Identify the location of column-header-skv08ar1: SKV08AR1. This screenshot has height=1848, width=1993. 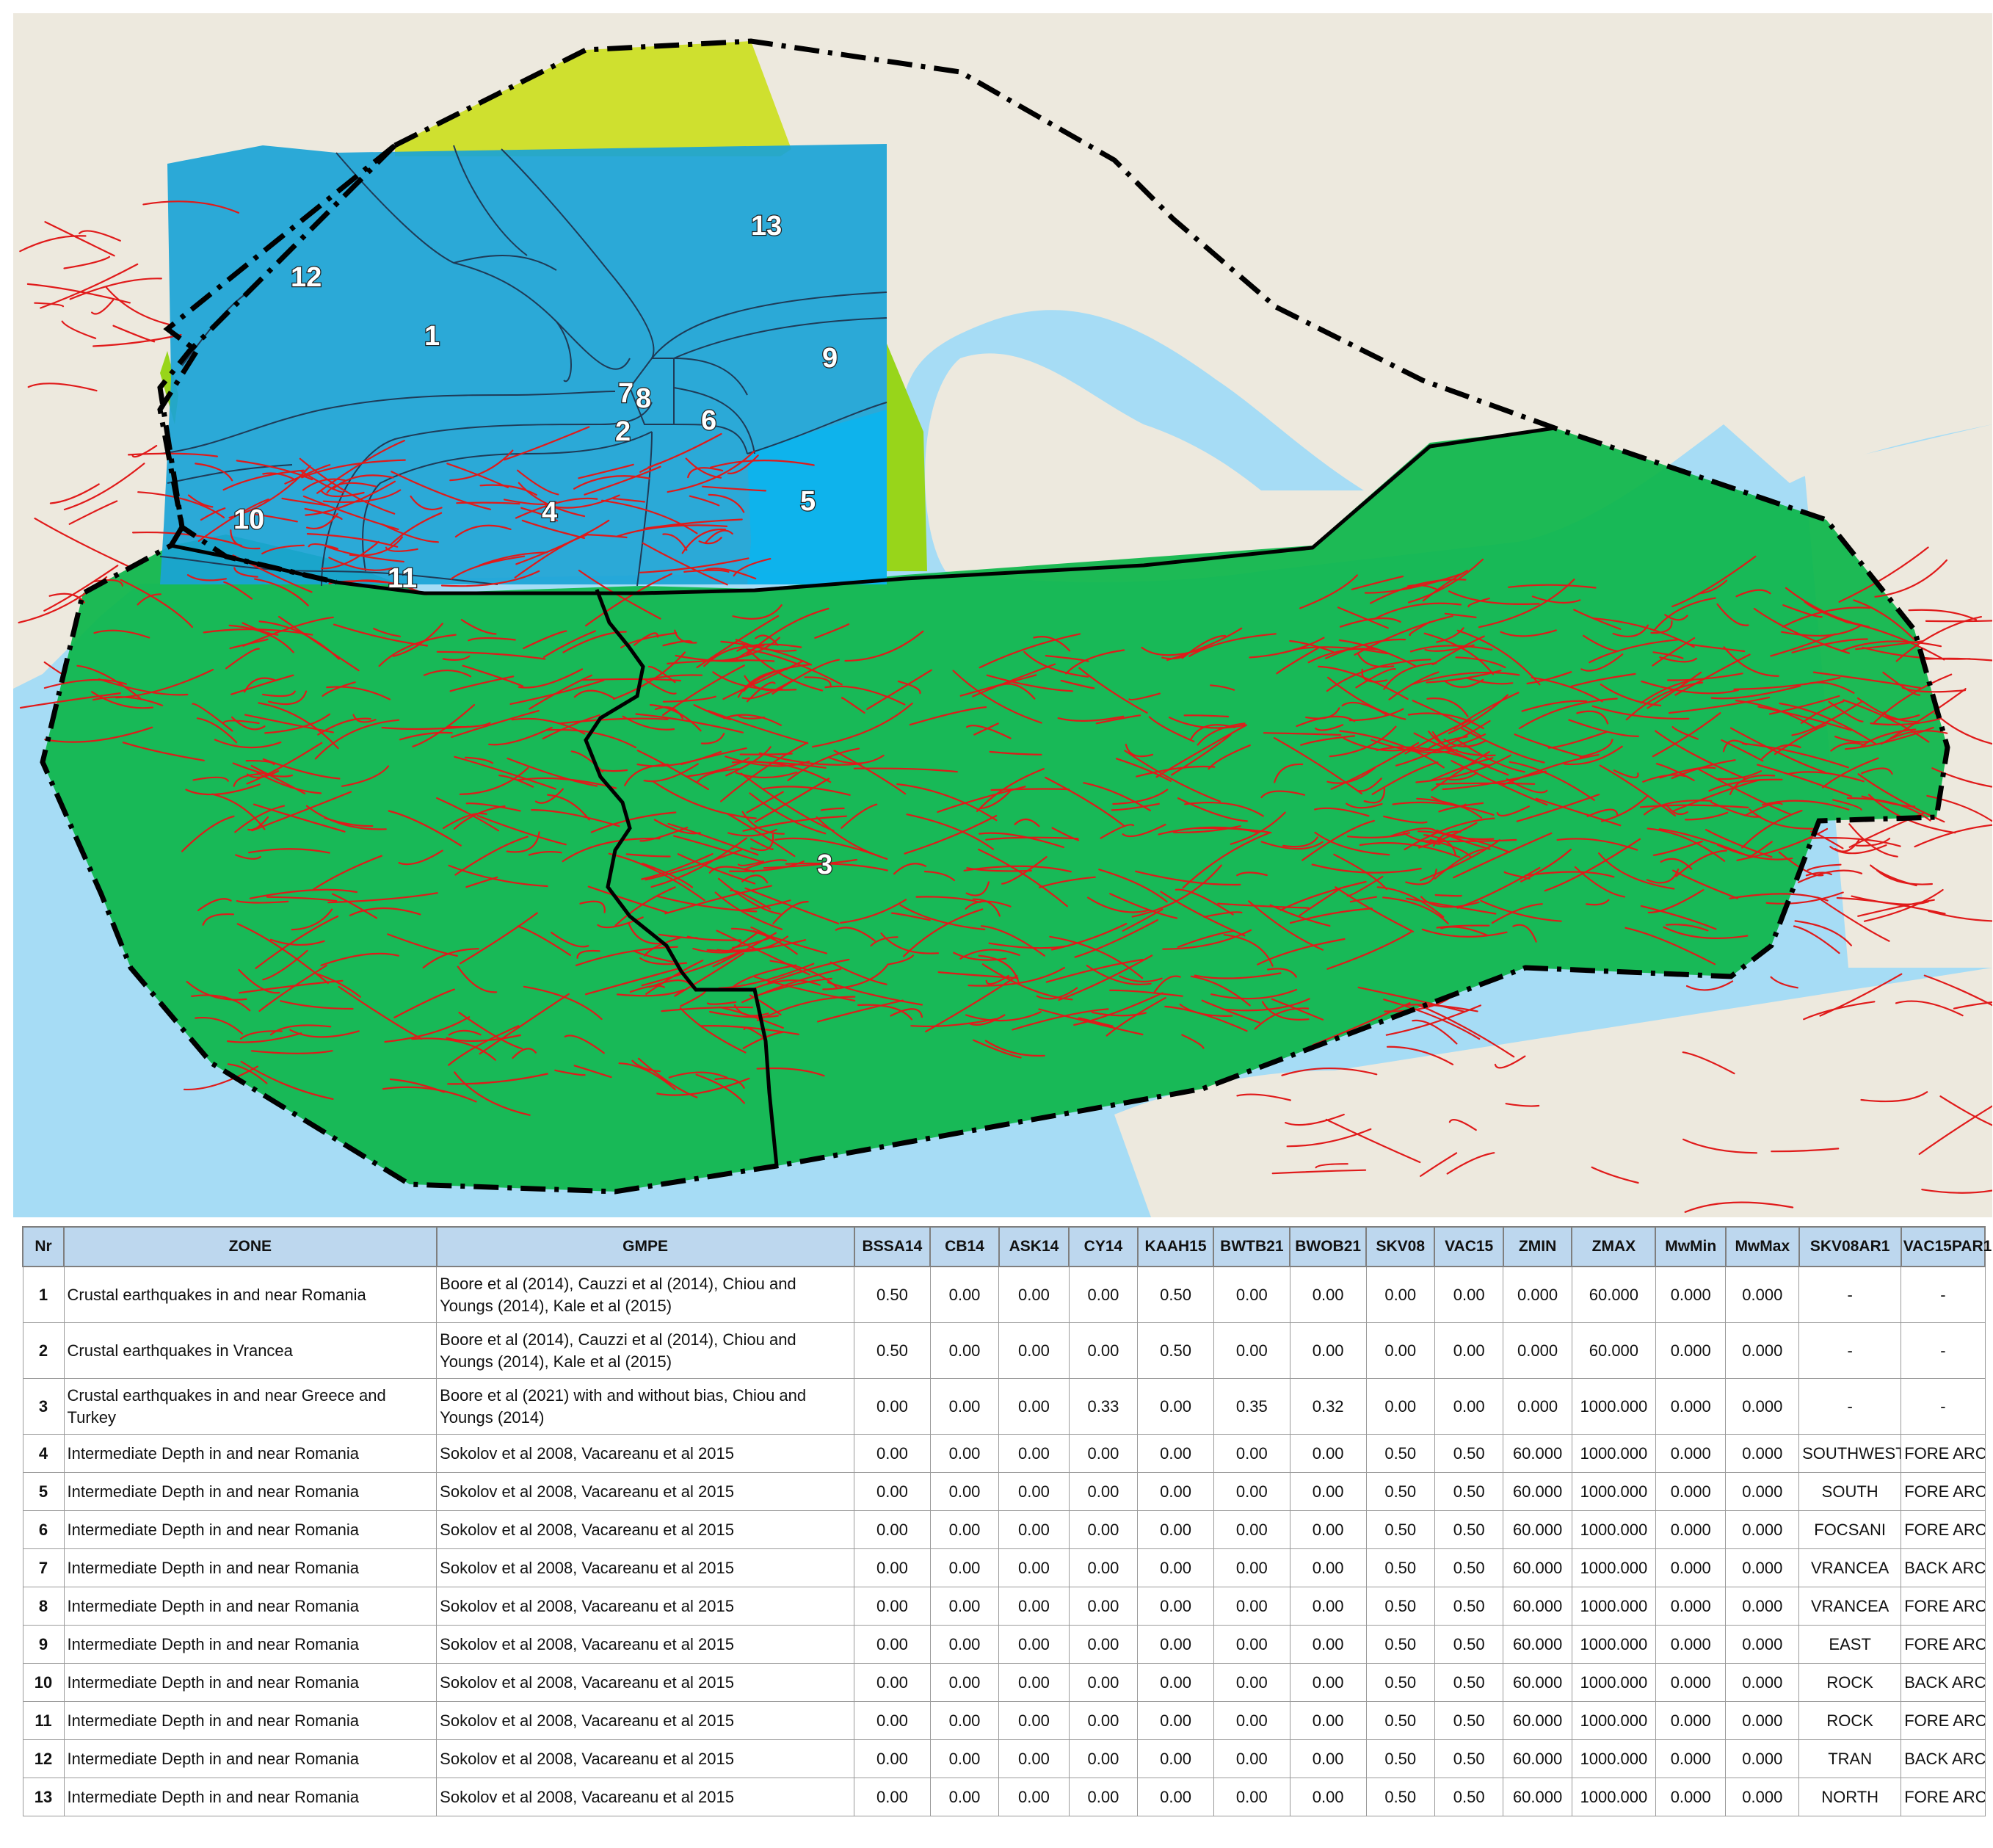
(1850, 1246).